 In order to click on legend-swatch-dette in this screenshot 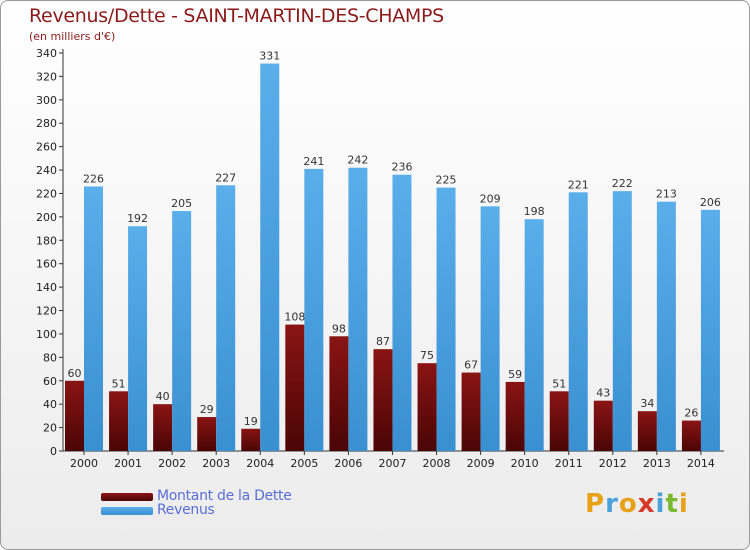, I will do `click(127, 497)`.